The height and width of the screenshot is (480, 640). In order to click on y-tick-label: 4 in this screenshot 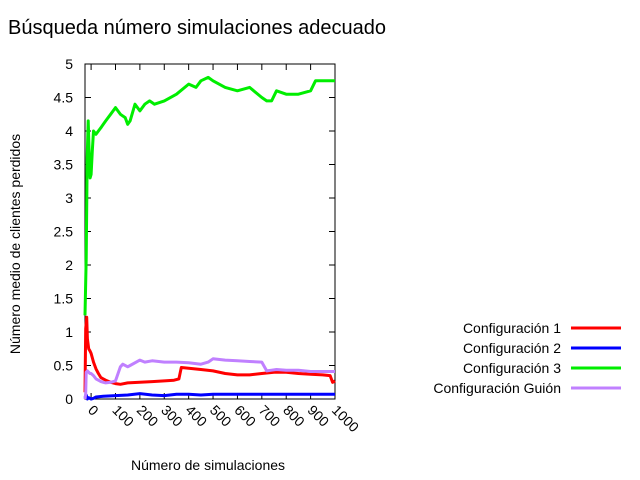, I will do `click(69, 131)`.